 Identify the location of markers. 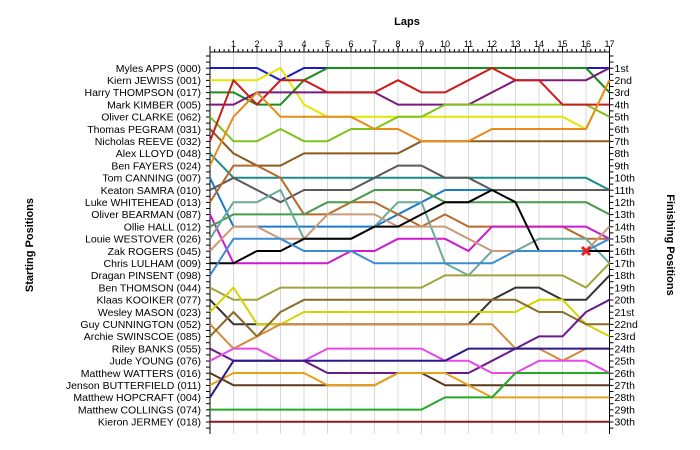
(586, 251).